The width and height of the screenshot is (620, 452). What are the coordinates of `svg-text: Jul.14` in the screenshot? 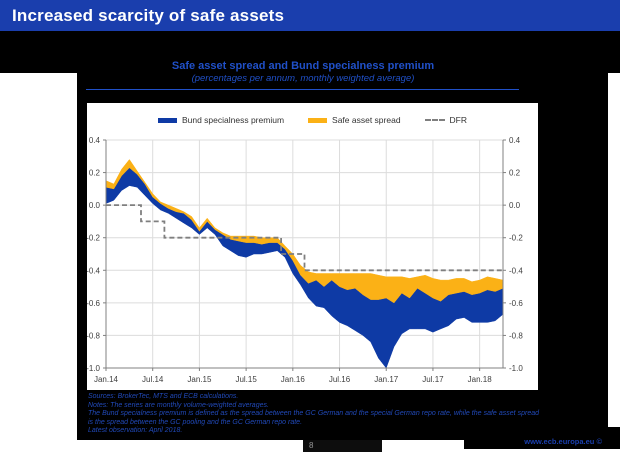 It's located at (153, 379).